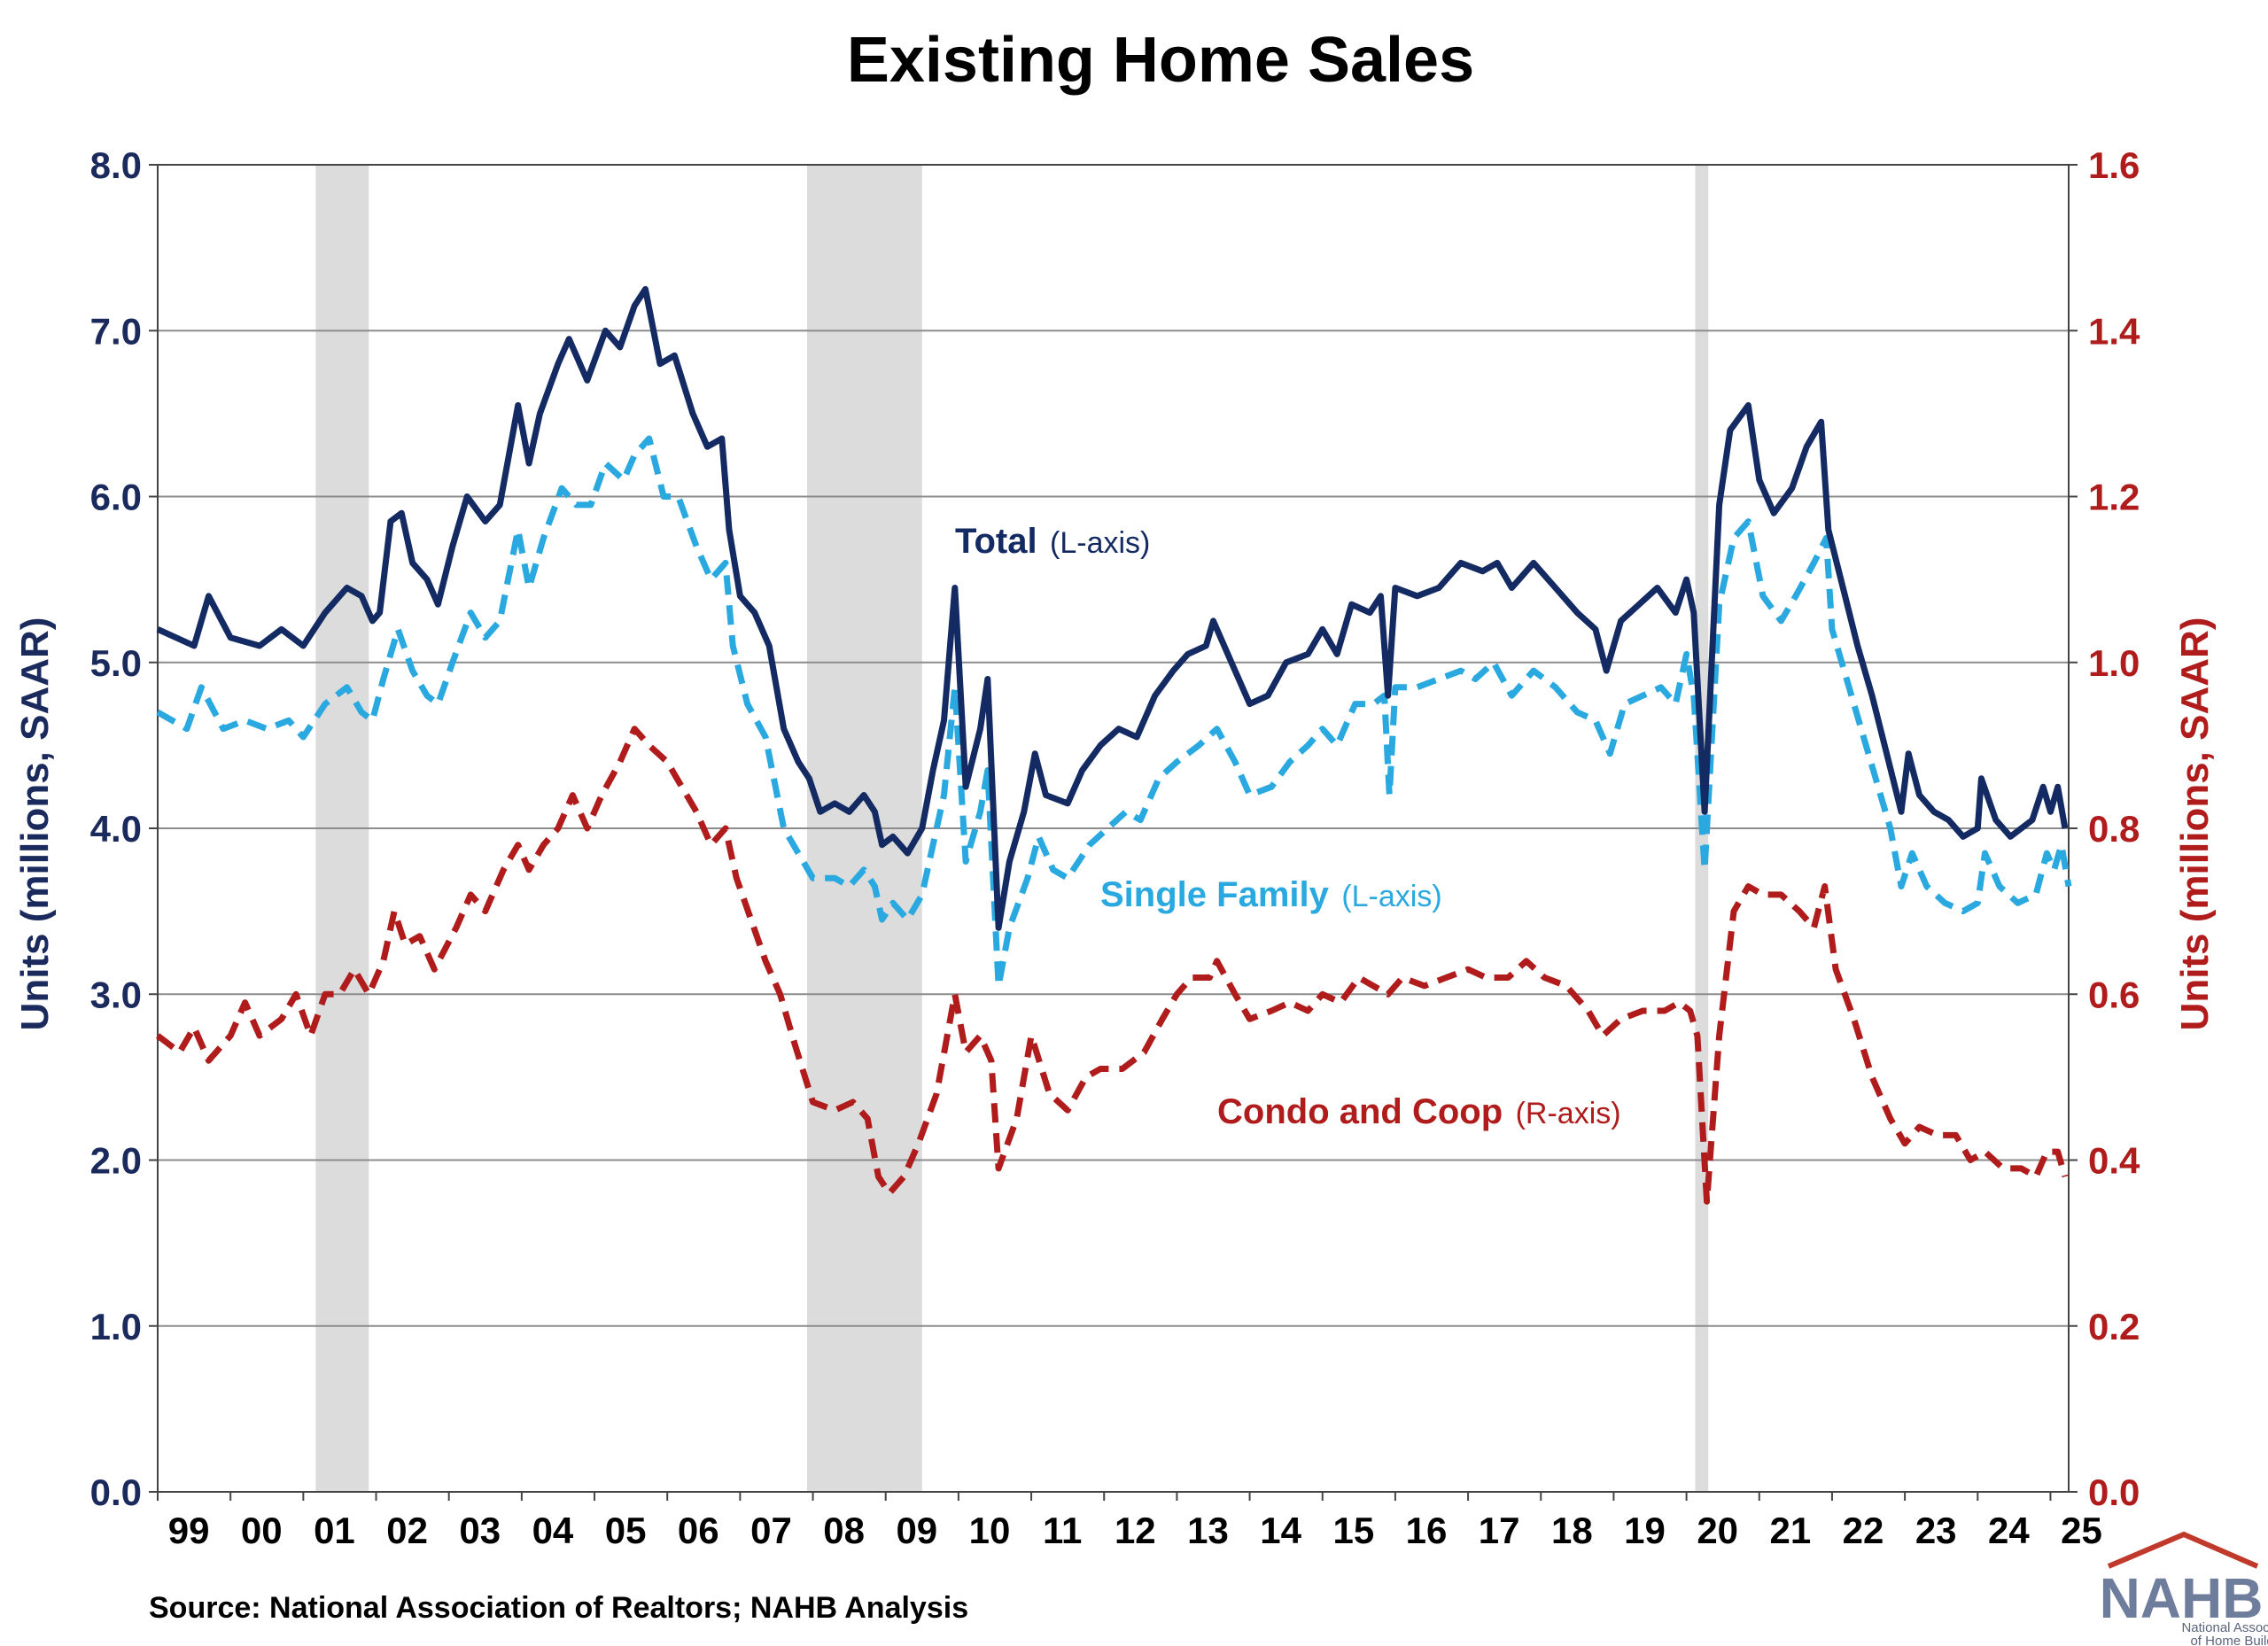 This screenshot has height=1646, width=2268. Describe the element at coordinates (698, 1530) in the screenshot. I see `x-tick-label: 06` at that location.